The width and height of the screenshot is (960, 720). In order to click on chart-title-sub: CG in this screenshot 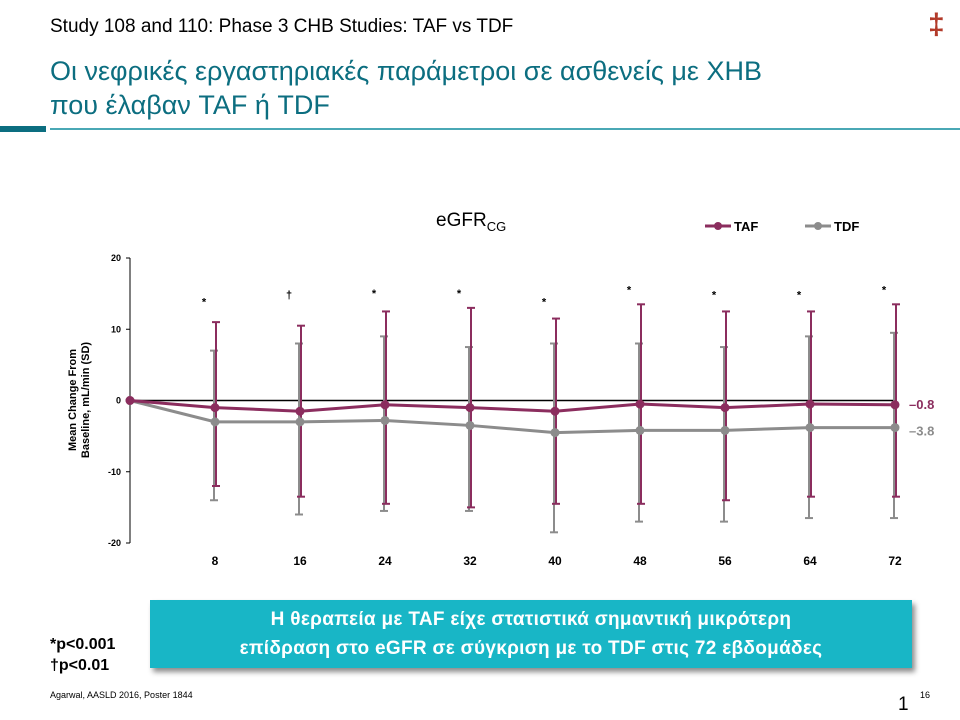, I will do `click(497, 226)`.